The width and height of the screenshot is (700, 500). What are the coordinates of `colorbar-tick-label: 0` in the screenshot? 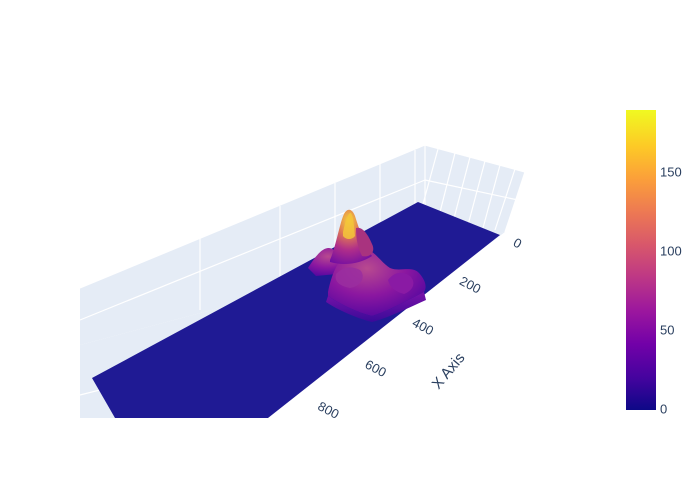 It's located at (663, 408).